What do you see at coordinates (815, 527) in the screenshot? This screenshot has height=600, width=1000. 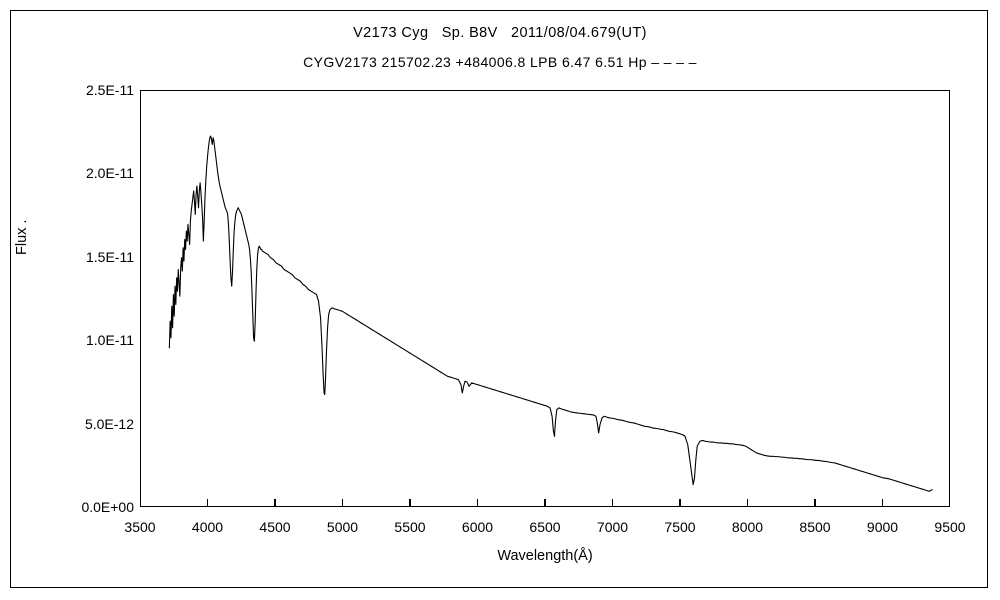 I see `x-axis-tick-label: 8500` at bounding box center [815, 527].